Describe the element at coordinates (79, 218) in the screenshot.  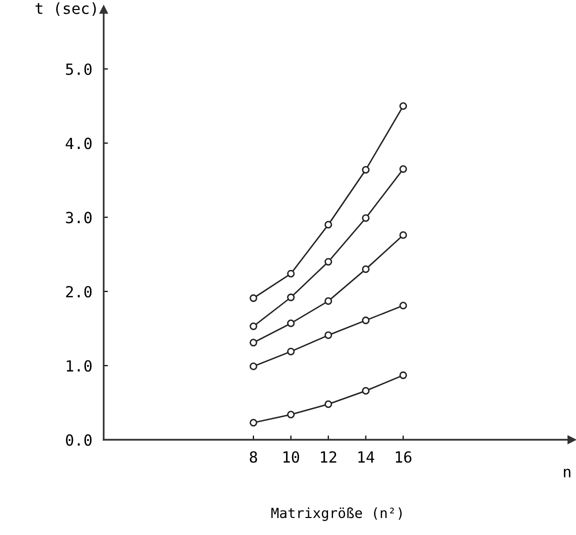
I see `y-tick-label: 3.0` at that location.